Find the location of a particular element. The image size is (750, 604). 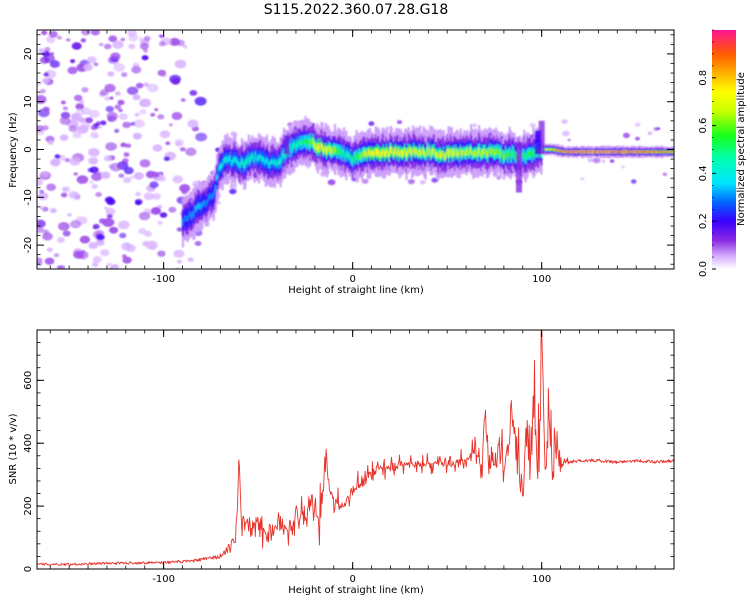

heatmap-ridge is located at coordinates (427, 182).